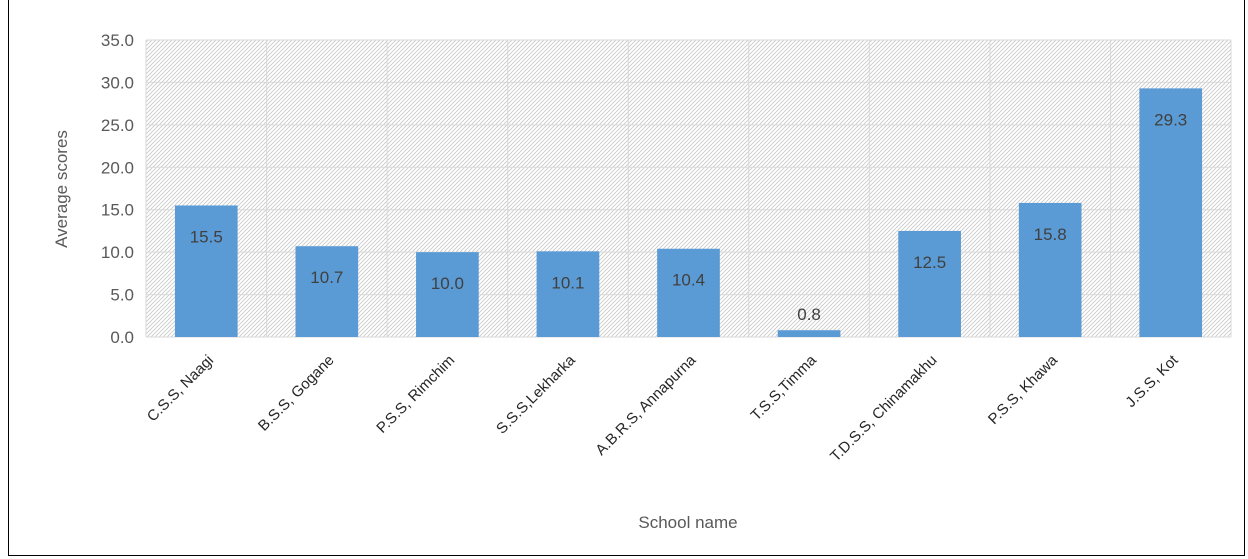  I want to click on x-tick-label: C.S.S, Naagi, so click(180, 388).